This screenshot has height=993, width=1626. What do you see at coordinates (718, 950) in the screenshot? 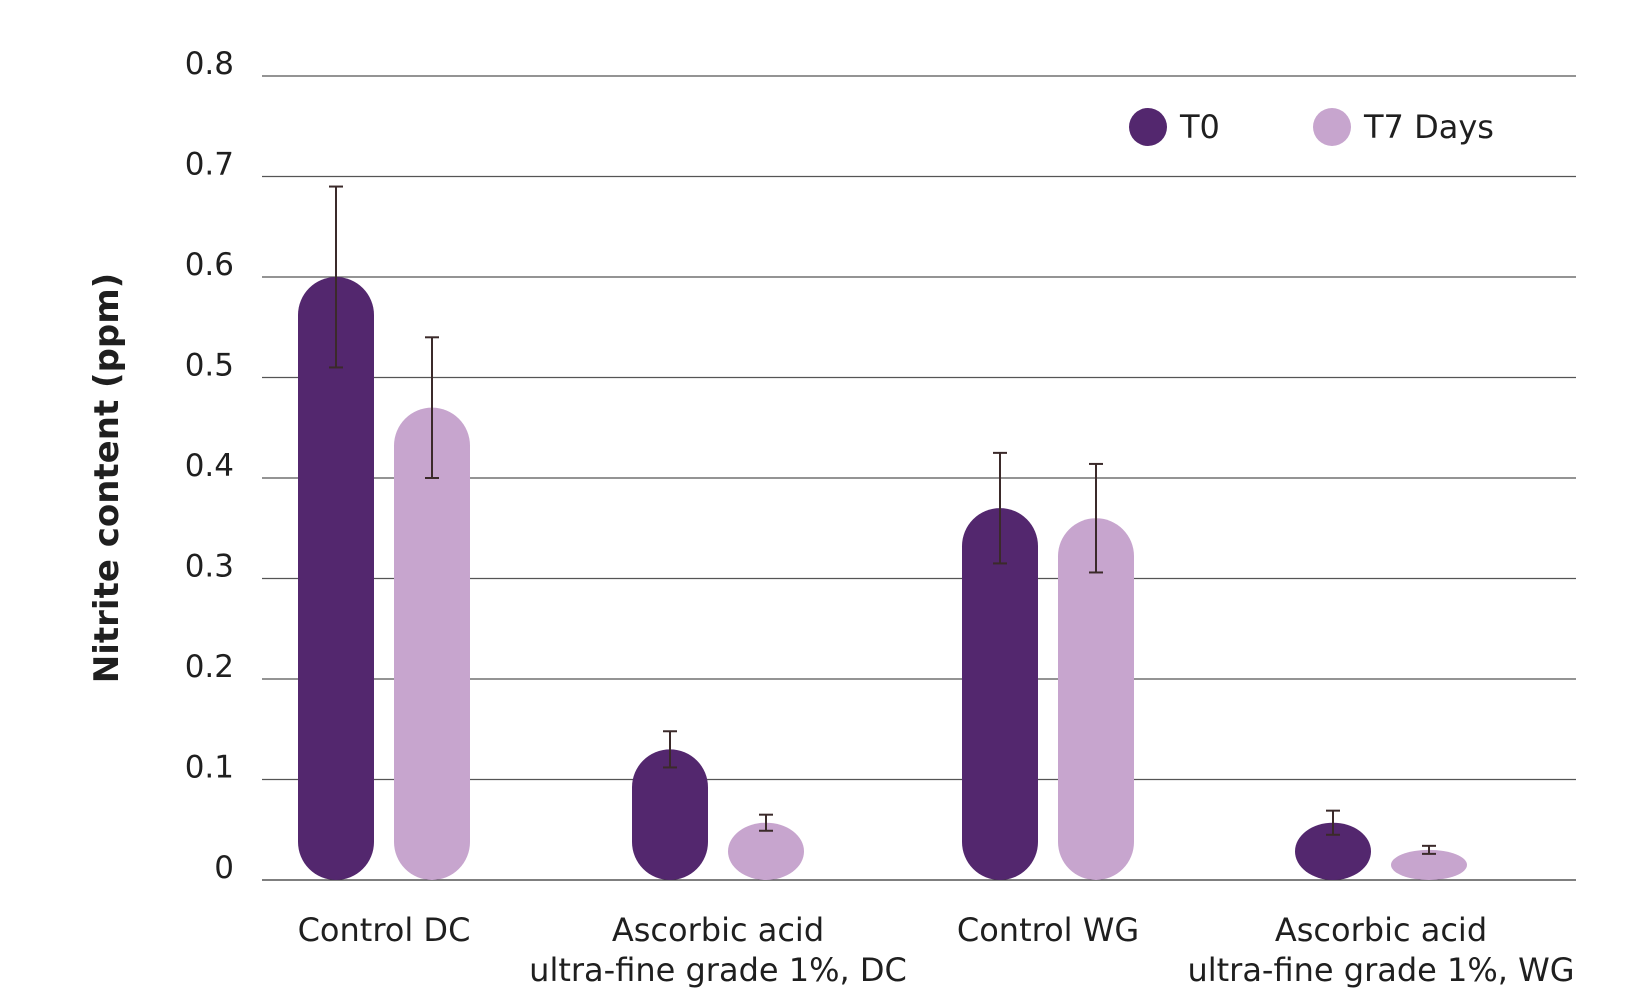
I see `category-label: Ascorbic acid ultra-fine grade 1%, DC` at bounding box center [718, 950].